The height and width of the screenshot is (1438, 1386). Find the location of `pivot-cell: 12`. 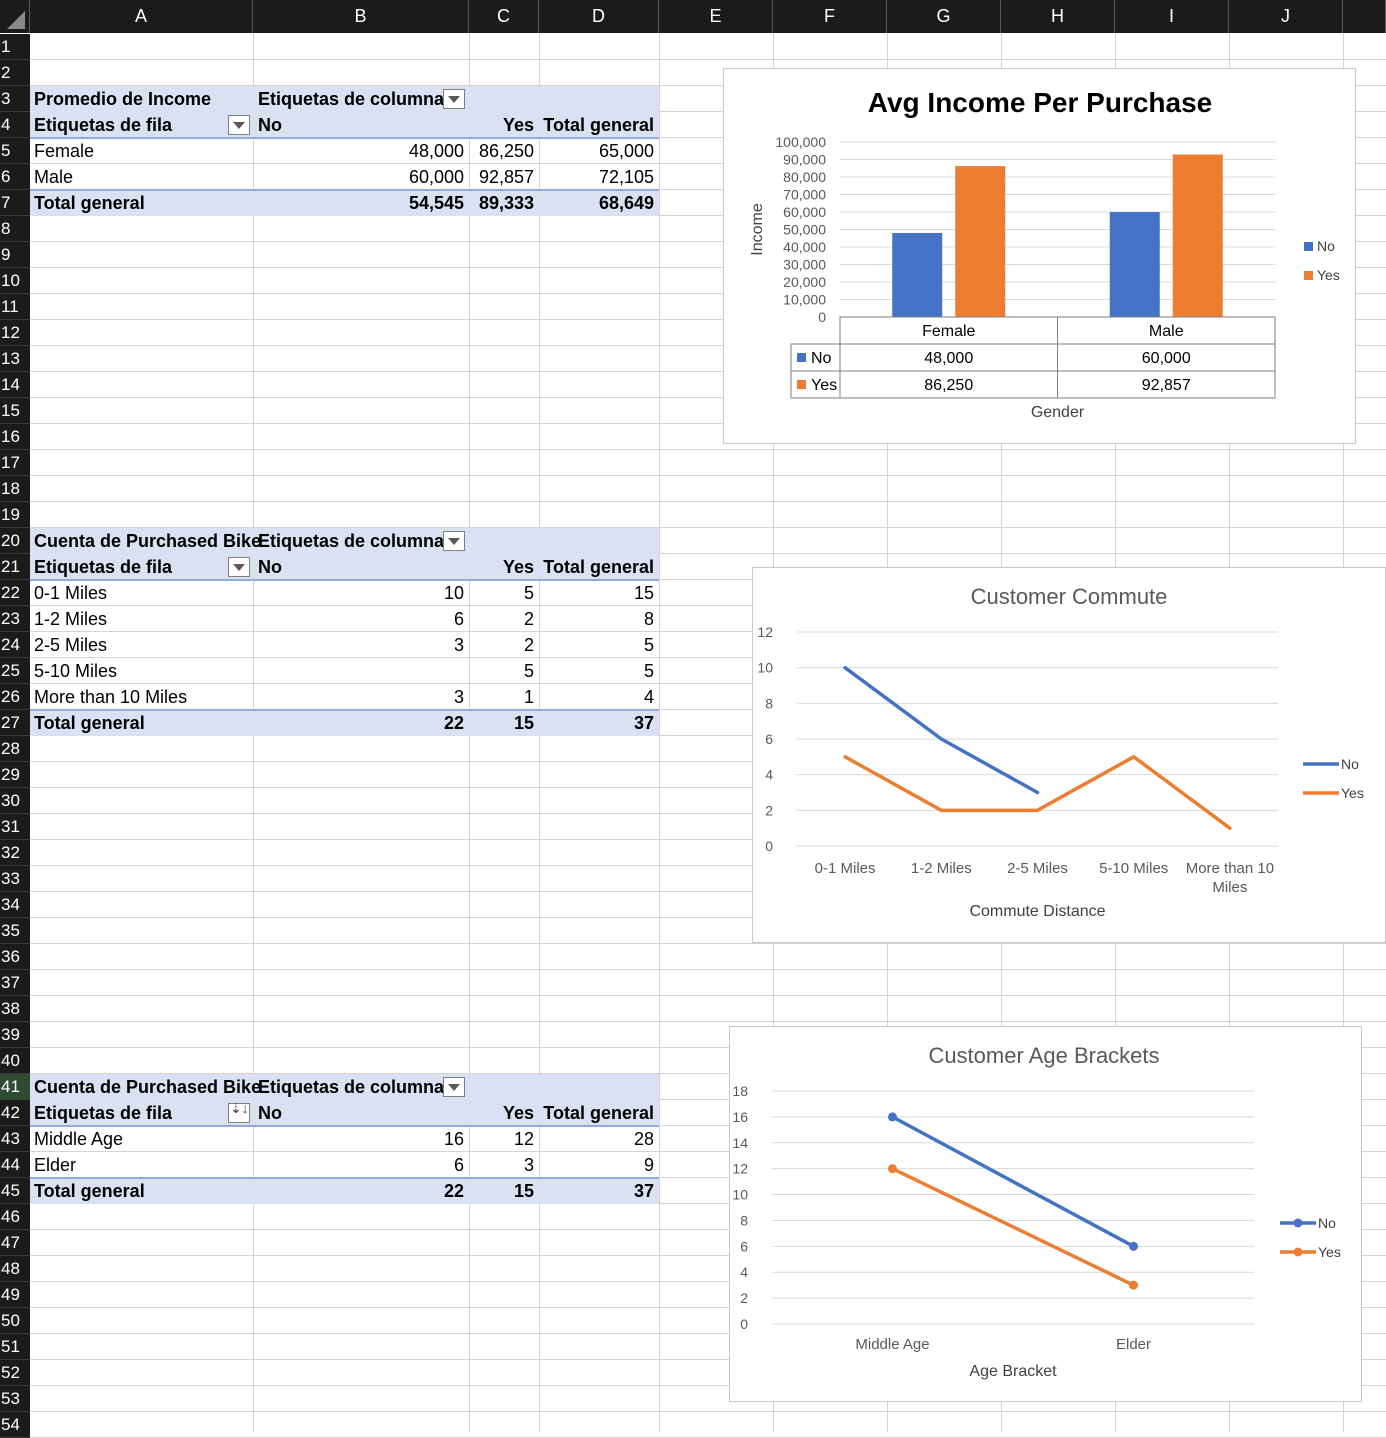

pivot-cell: 12 is located at coordinates (523, 1139).